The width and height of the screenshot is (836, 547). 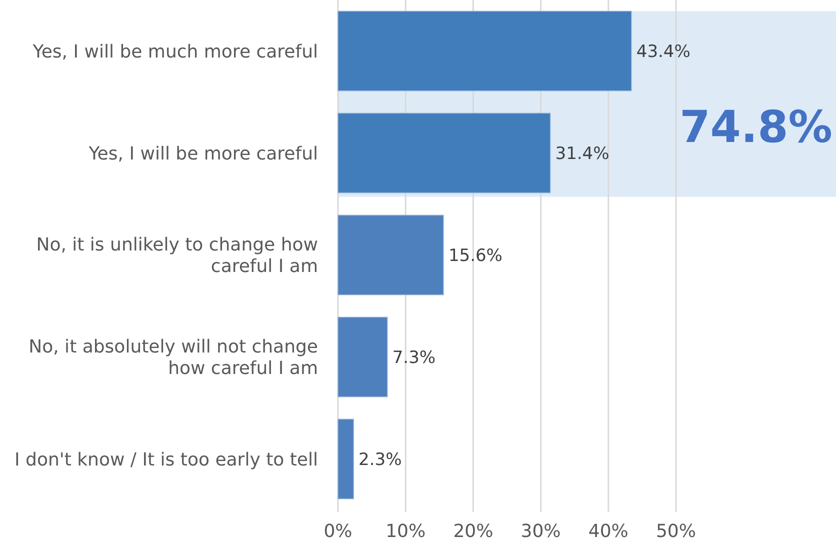 What do you see at coordinates (582, 154) in the screenshot?
I see `data-label: 31.4%` at bounding box center [582, 154].